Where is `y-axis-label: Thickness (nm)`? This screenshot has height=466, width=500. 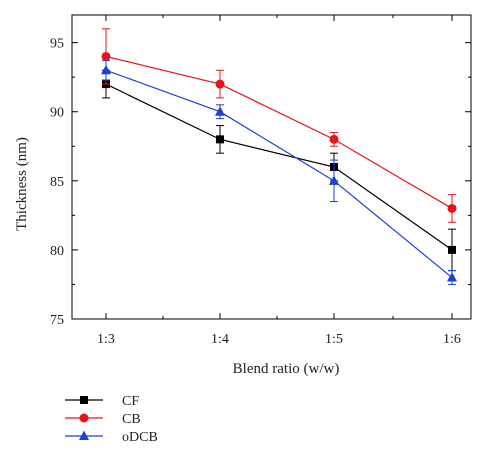
y-axis-label: Thickness (nm) is located at coordinates (22, 184).